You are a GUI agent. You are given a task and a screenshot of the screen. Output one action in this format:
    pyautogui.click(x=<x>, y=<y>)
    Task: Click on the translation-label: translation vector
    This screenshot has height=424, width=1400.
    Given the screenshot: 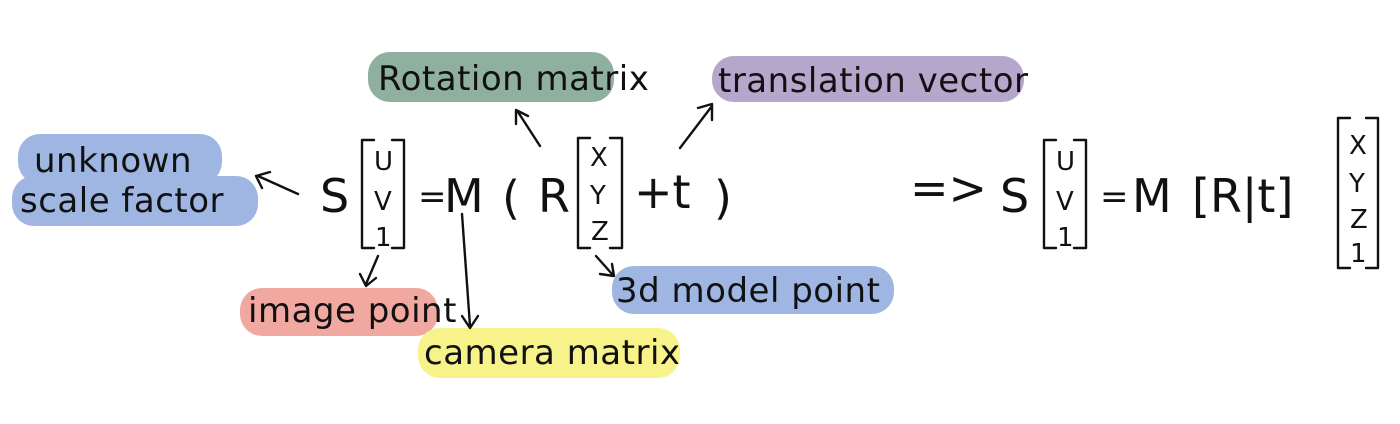 What is the action you would take?
    pyautogui.click(x=873, y=81)
    